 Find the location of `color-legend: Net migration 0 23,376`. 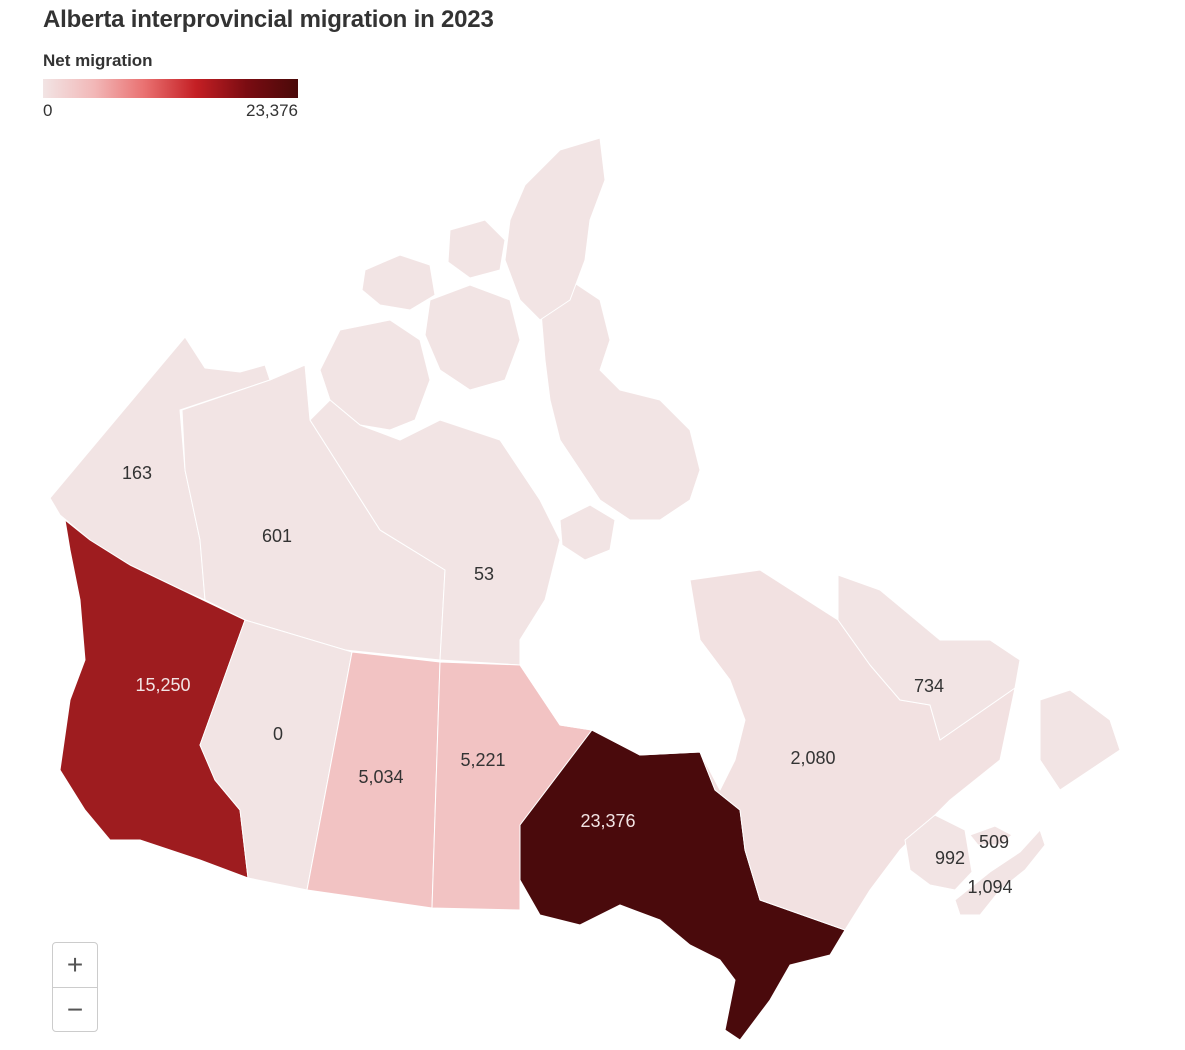

color-legend: Net migration 0 23,376 is located at coordinates (193, 85).